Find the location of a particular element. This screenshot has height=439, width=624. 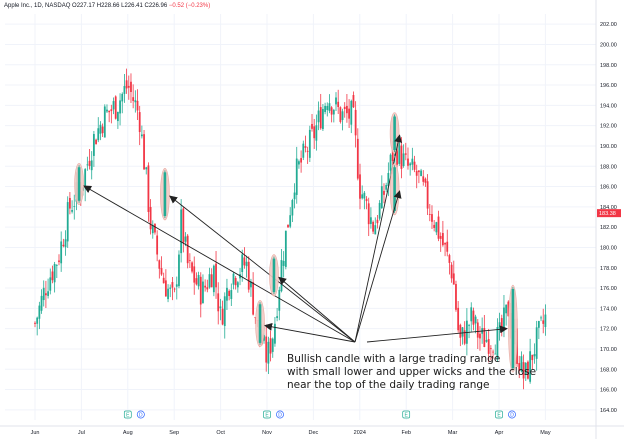

earnings-marker-icon: E is located at coordinates (267, 414).